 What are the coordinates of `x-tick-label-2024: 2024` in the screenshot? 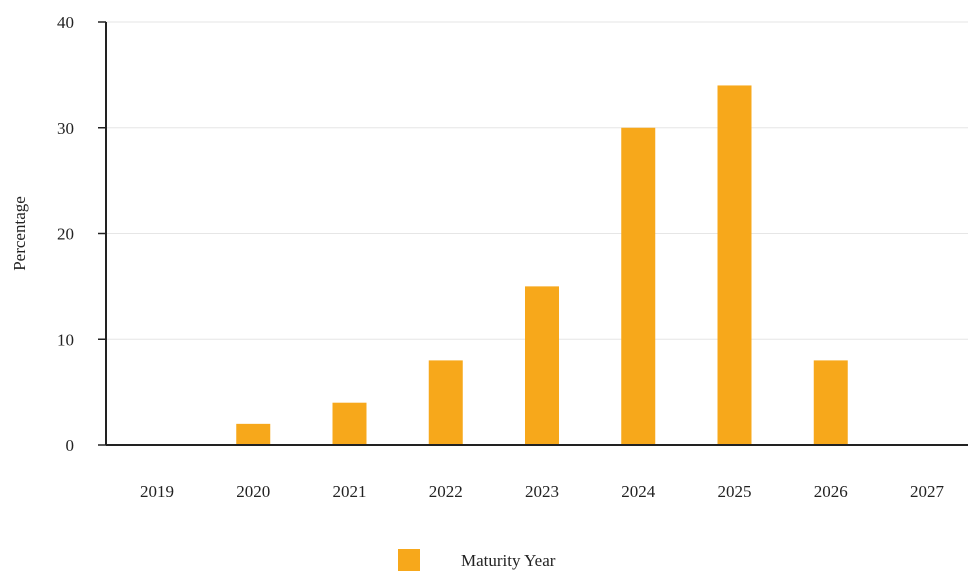 It's located at (638, 491).